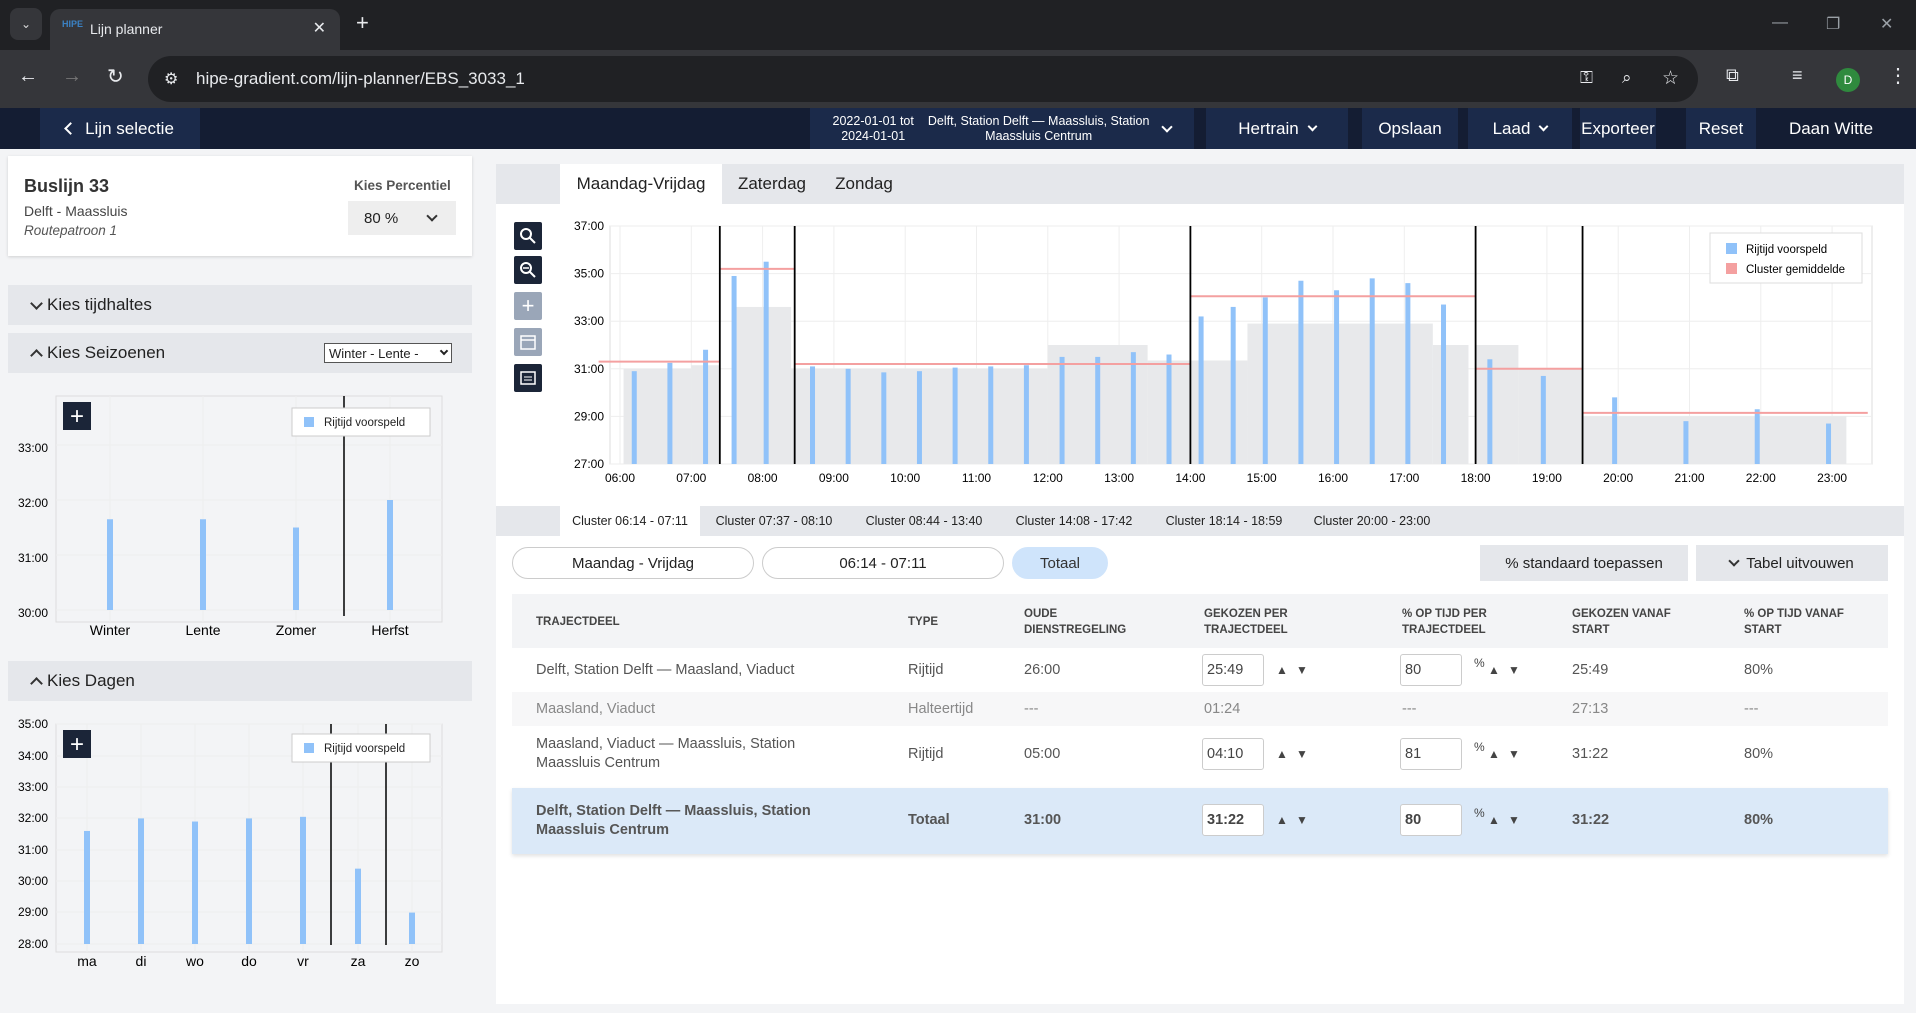 The height and width of the screenshot is (1013, 1916). Describe the element at coordinates (1618, 128) in the screenshot. I see `export-button: Exporteer` at that location.